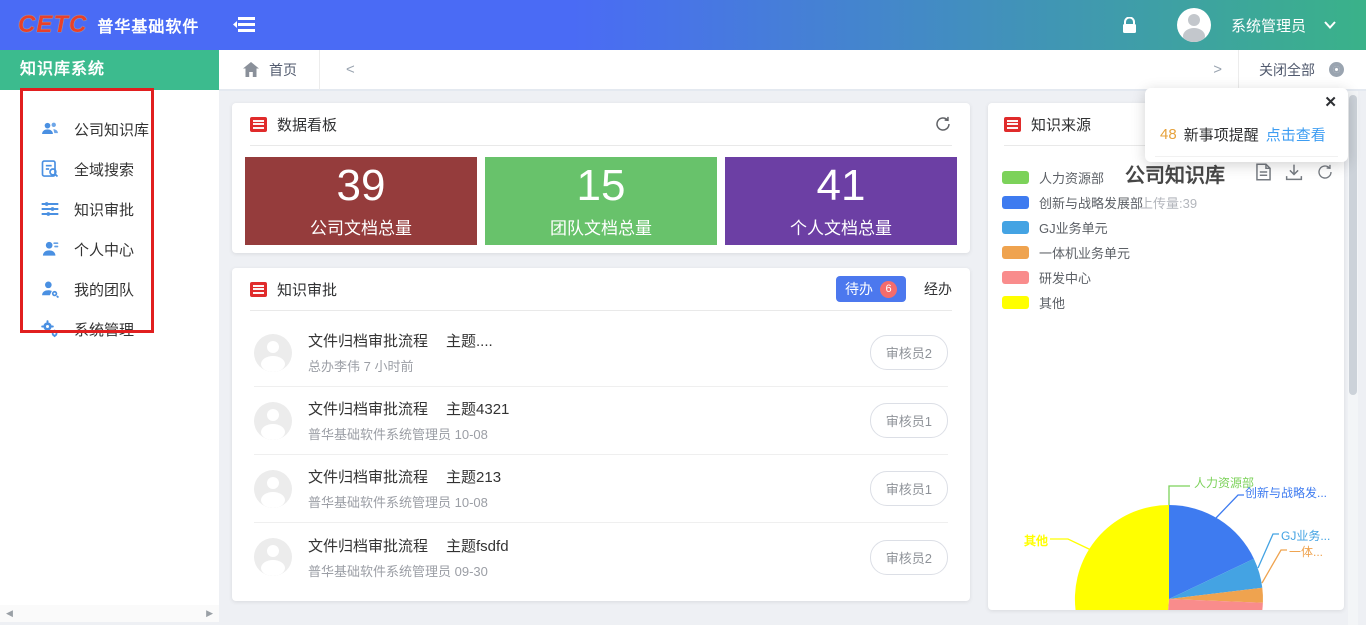  Describe the element at coordinates (1217, 69) in the screenshot. I see `chevron-right-icon: >` at that location.